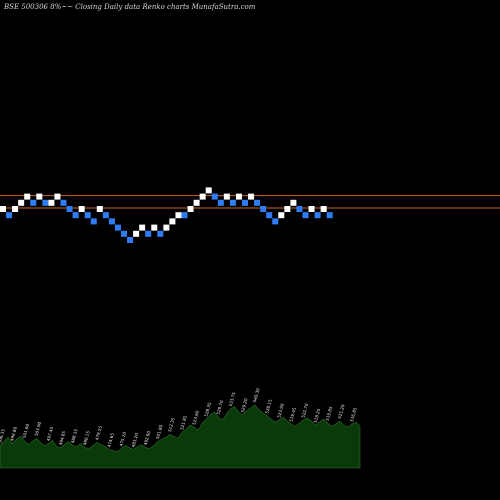 The height and width of the screenshot is (500, 500). I want to click on volume-label: 533.75, so click(232, 399).